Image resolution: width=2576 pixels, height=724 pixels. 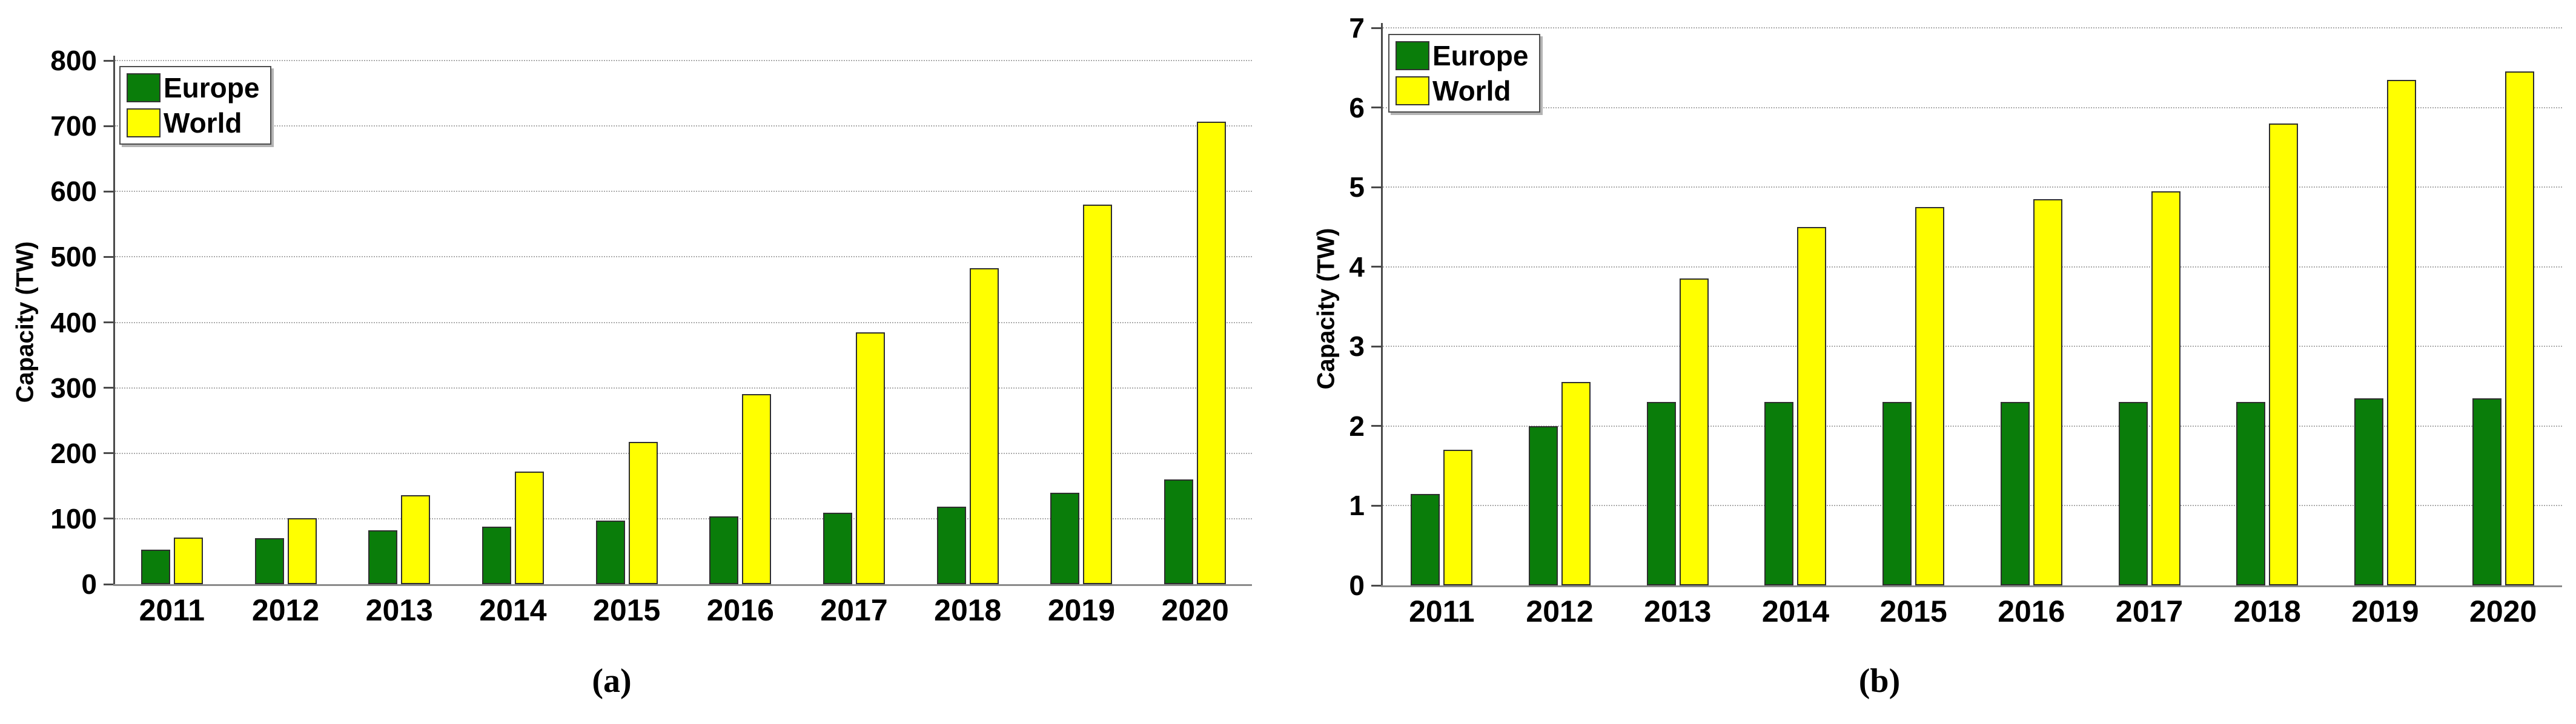 What do you see at coordinates (302, 551) in the screenshot?
I see `bar-world-2012` at bounding box center [302, 551].